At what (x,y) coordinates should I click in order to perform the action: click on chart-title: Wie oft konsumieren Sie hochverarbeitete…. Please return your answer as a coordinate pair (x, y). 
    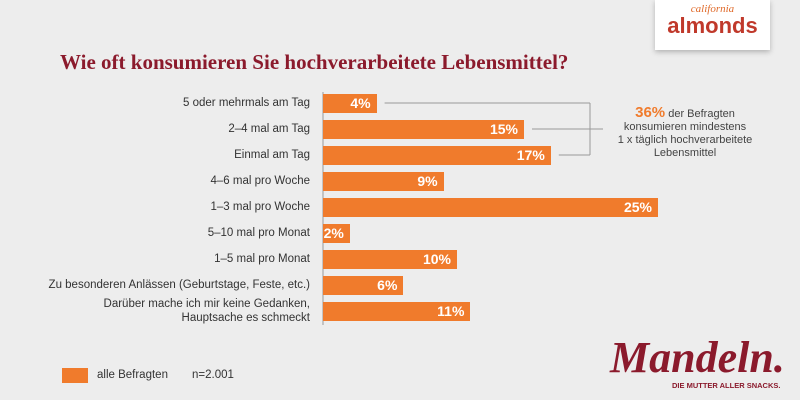
    Looking at the image, I should click on (314, 62).